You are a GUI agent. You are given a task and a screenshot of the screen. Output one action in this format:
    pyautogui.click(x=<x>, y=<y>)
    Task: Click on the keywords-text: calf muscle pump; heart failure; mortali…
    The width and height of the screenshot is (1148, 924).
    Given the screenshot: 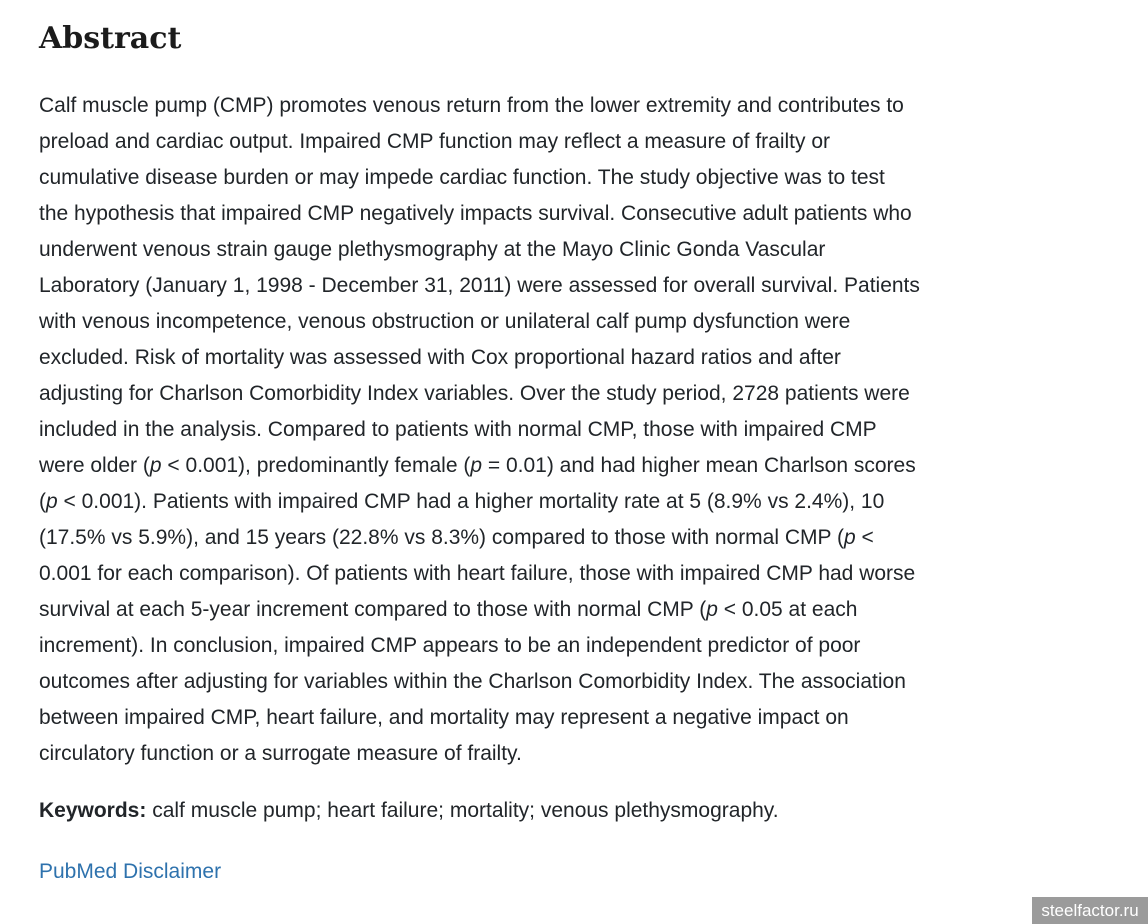 What is the action you would take?
    pyautogui.click(x=462, y=810)
    